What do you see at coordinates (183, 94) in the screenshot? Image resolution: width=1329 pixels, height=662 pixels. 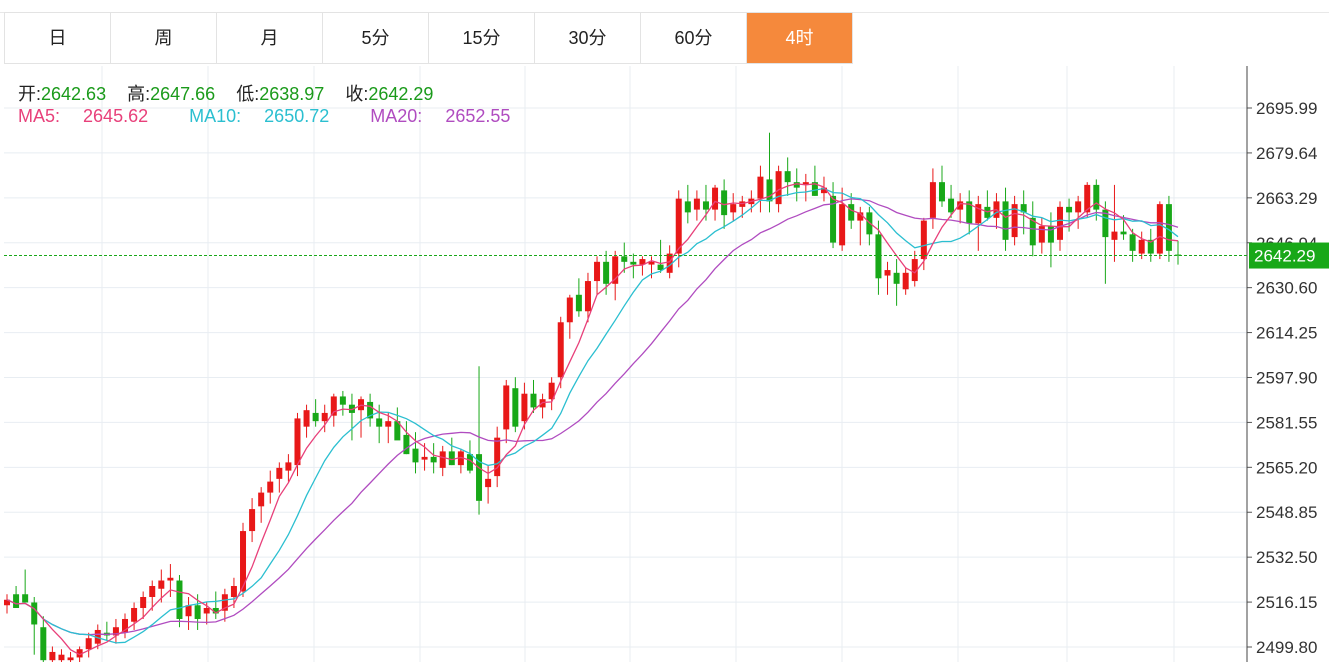 I see `high-value: 2647.66` at bounding box center [183, 94].